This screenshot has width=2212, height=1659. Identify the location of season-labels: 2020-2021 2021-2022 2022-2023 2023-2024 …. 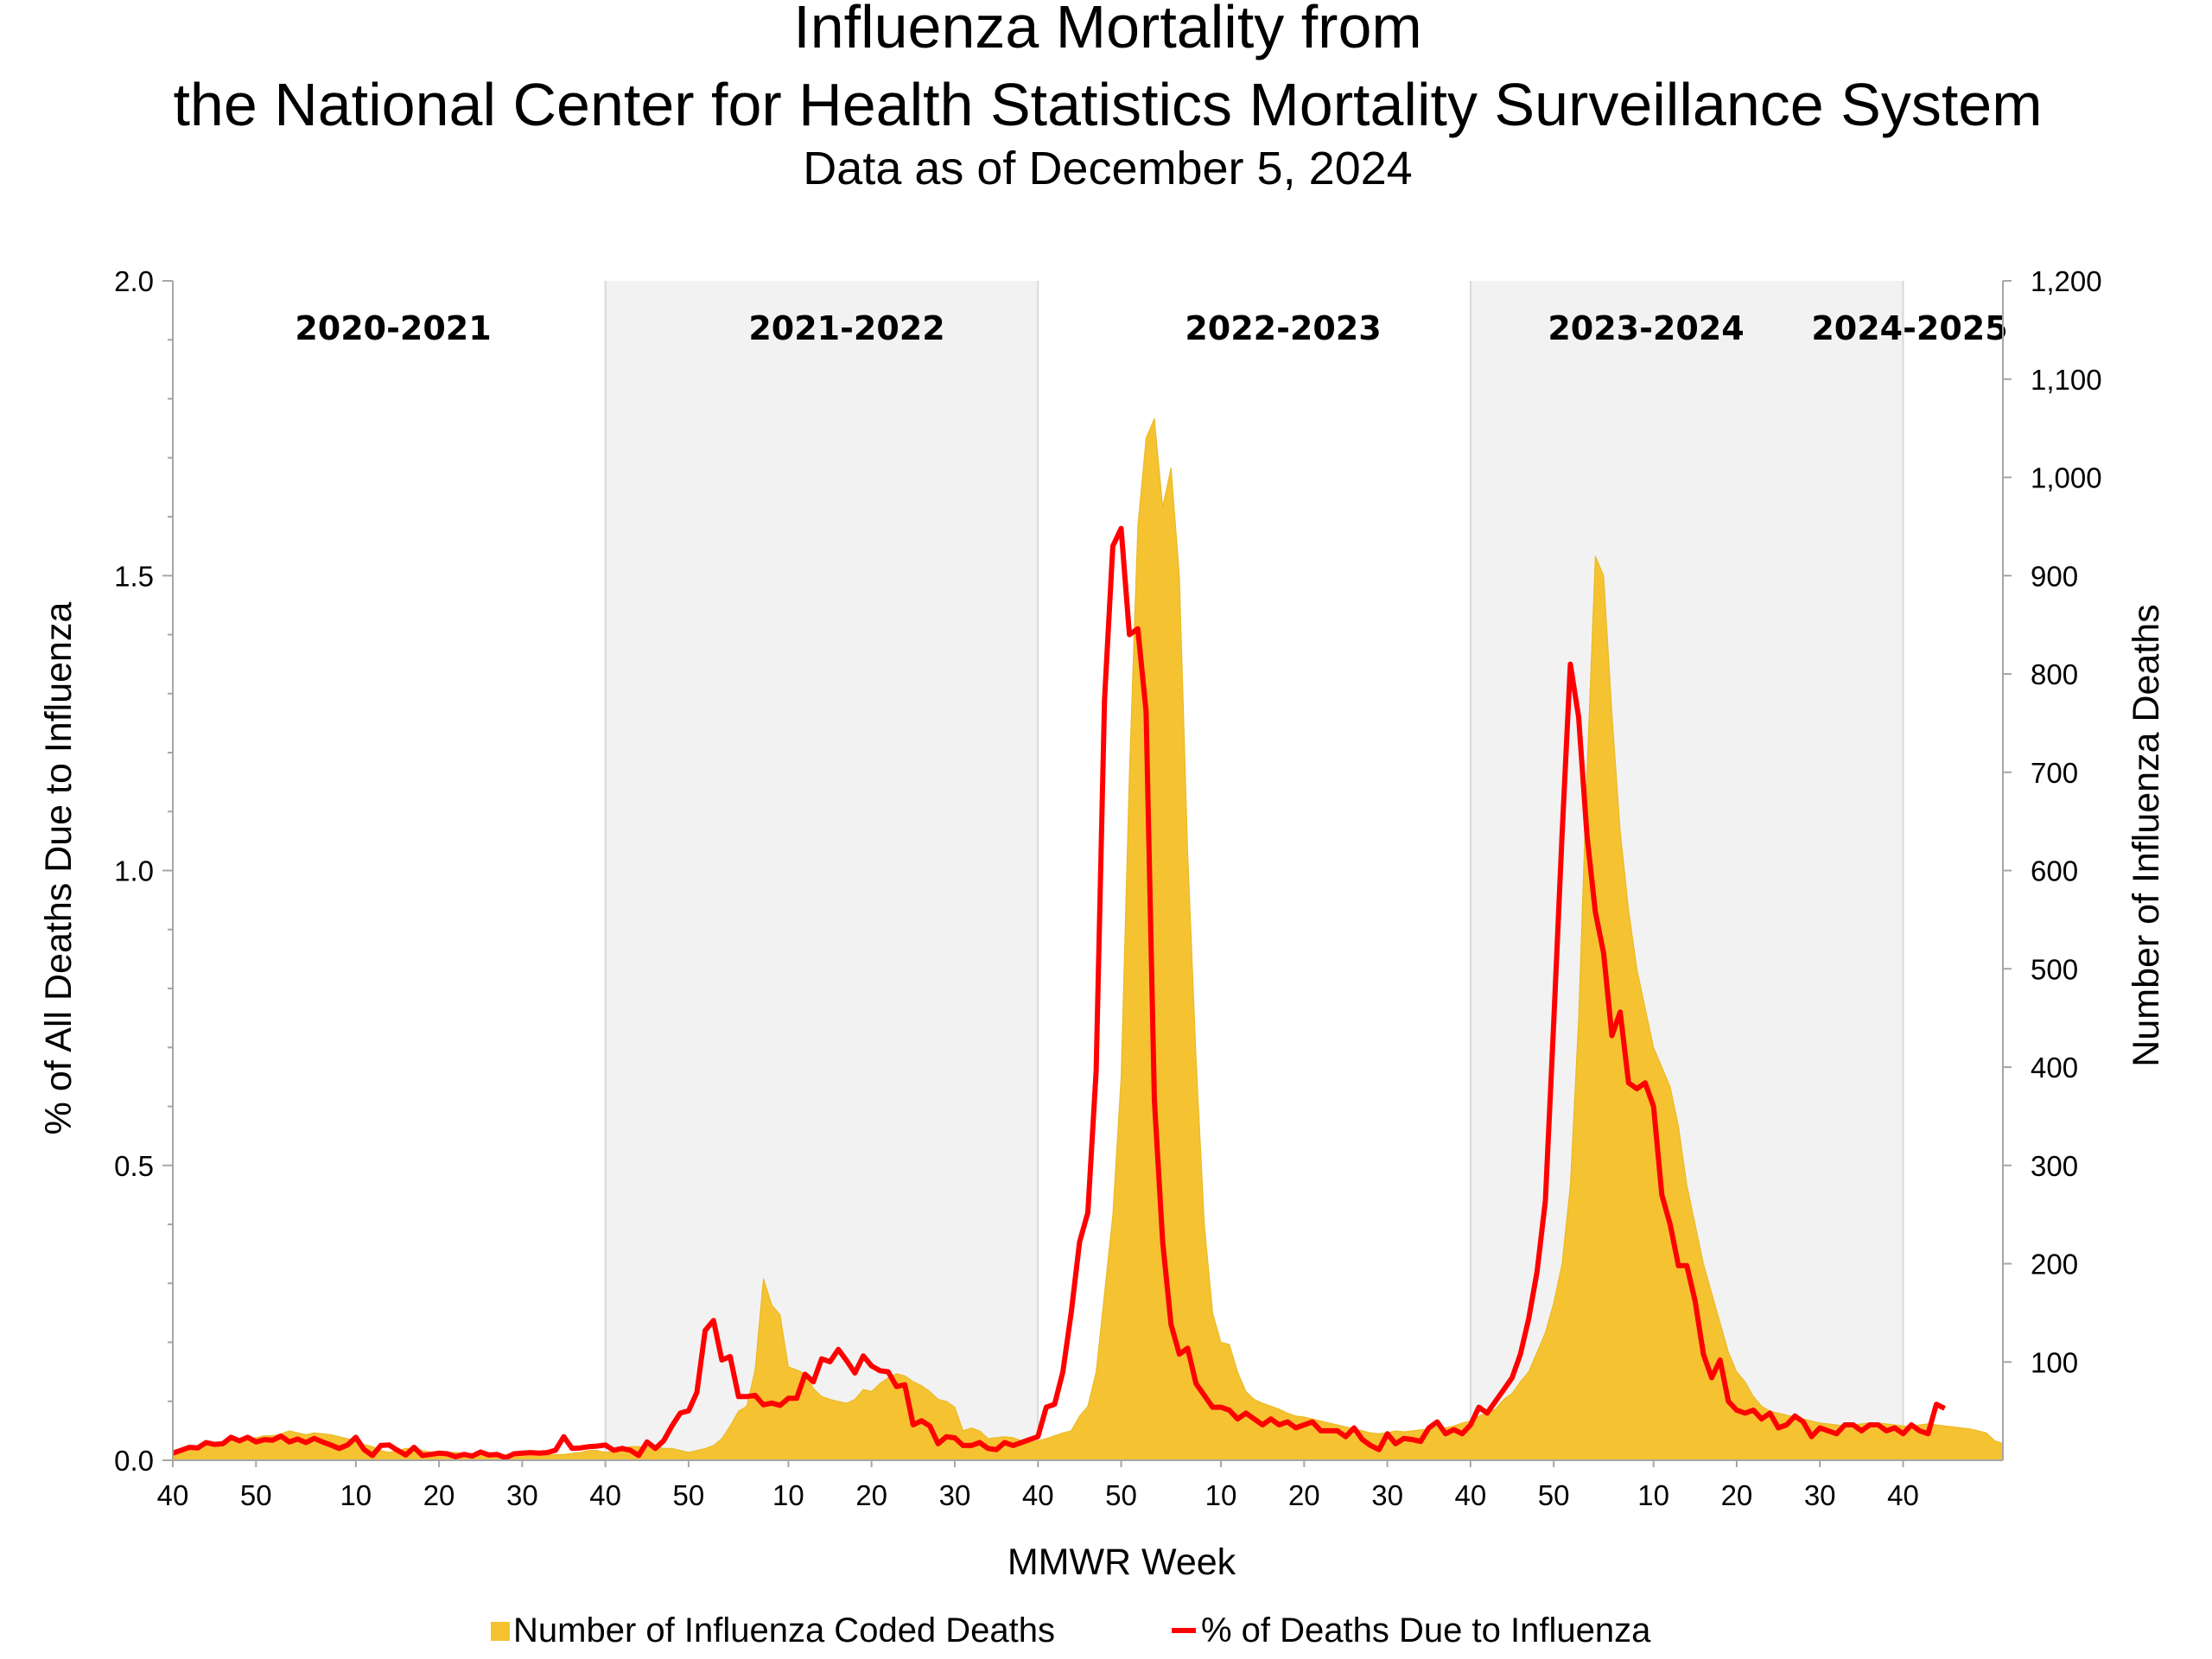
(1151, 328).